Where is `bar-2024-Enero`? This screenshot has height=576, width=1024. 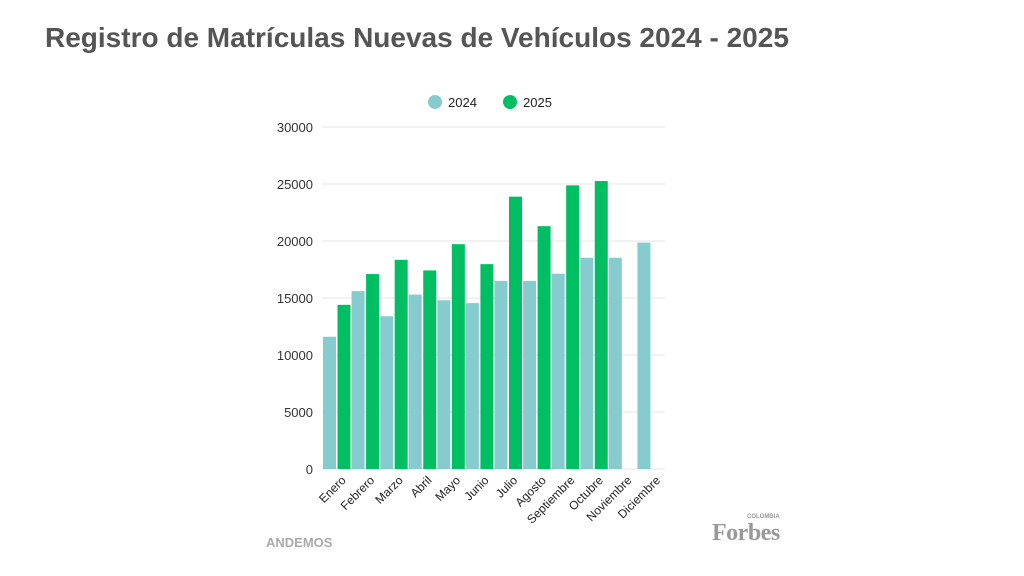
bar-2024-Enero is located at coordinates (329, 402).